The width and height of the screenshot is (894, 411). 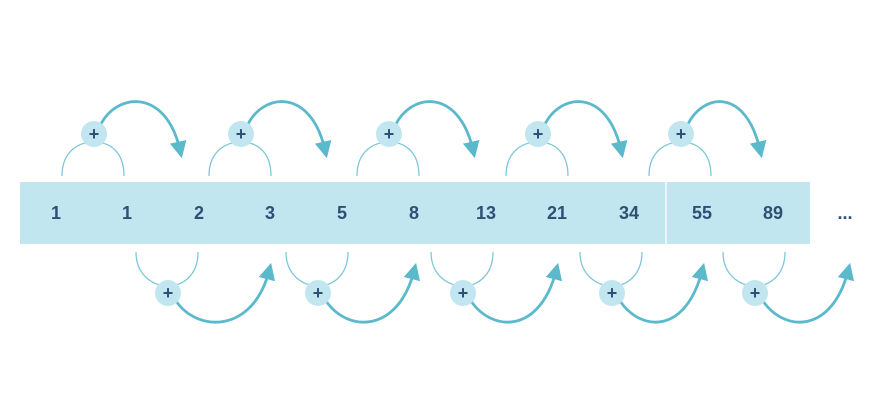 I want to click on term-11: 89, so click(x=773, y=213).